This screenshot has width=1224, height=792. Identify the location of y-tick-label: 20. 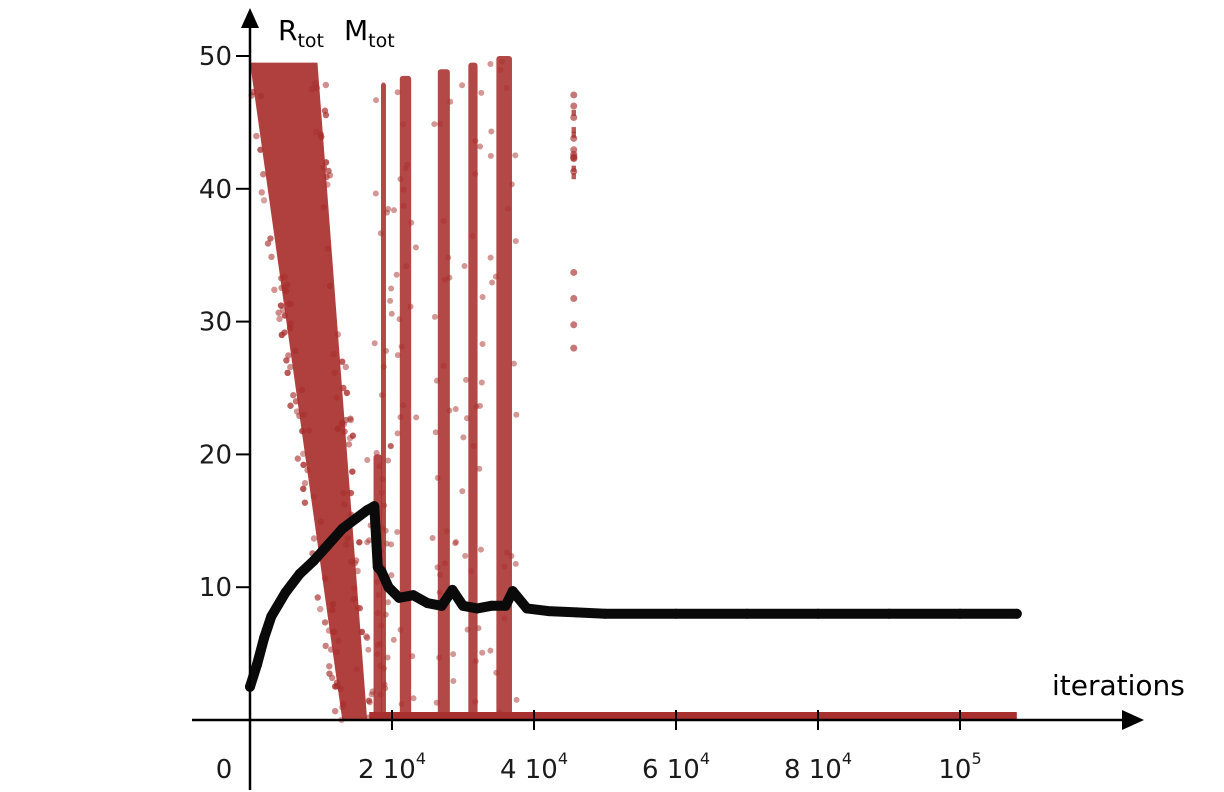
(215, 455).